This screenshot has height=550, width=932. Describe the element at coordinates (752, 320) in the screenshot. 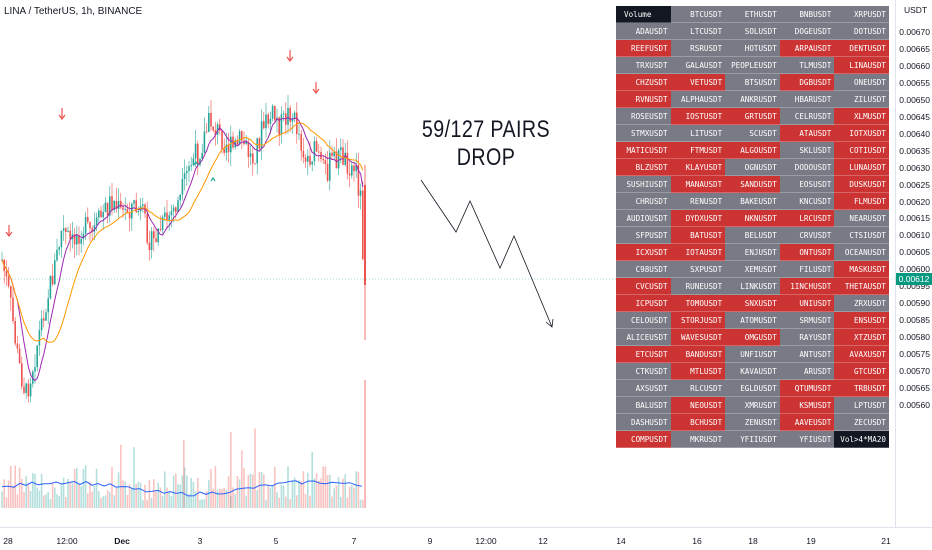

I see `pair-cell: ATOMUSDT` at that location.